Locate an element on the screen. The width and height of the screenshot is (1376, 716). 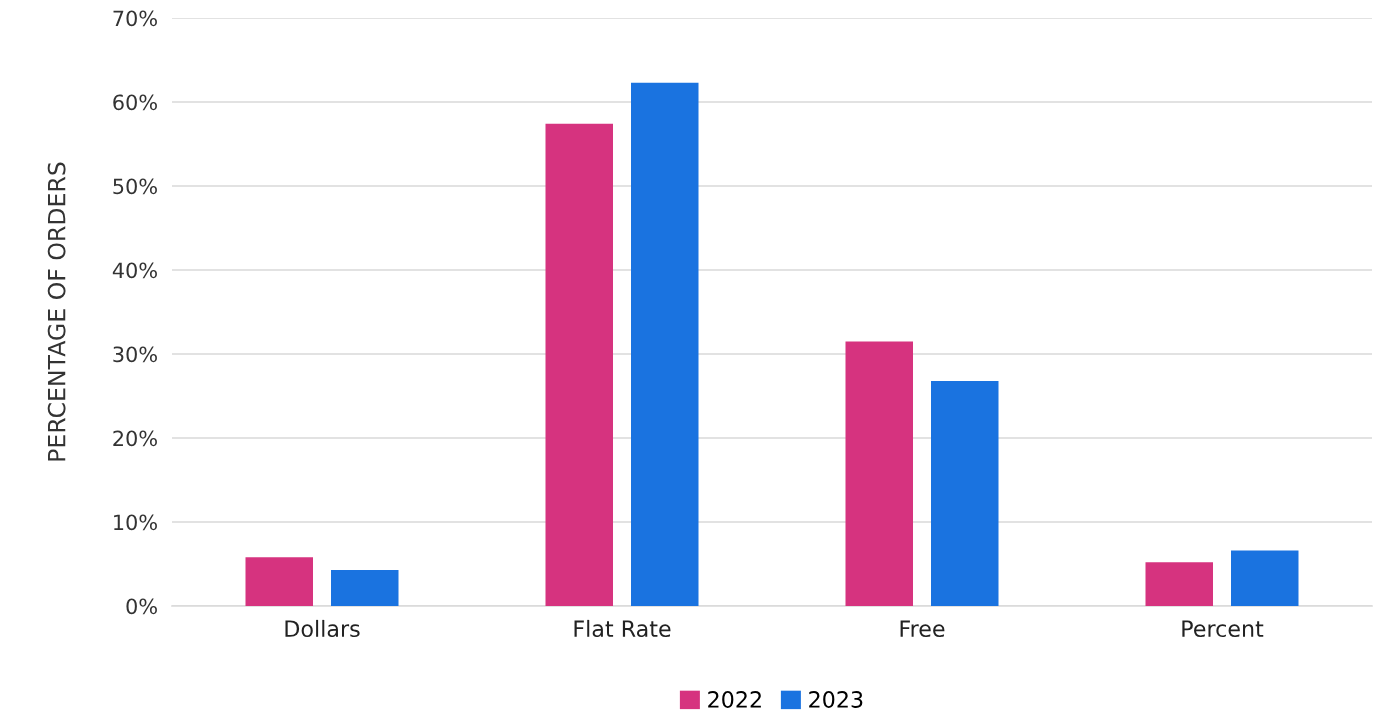
legend-label: 2023 is located at coordinates (836, 699).